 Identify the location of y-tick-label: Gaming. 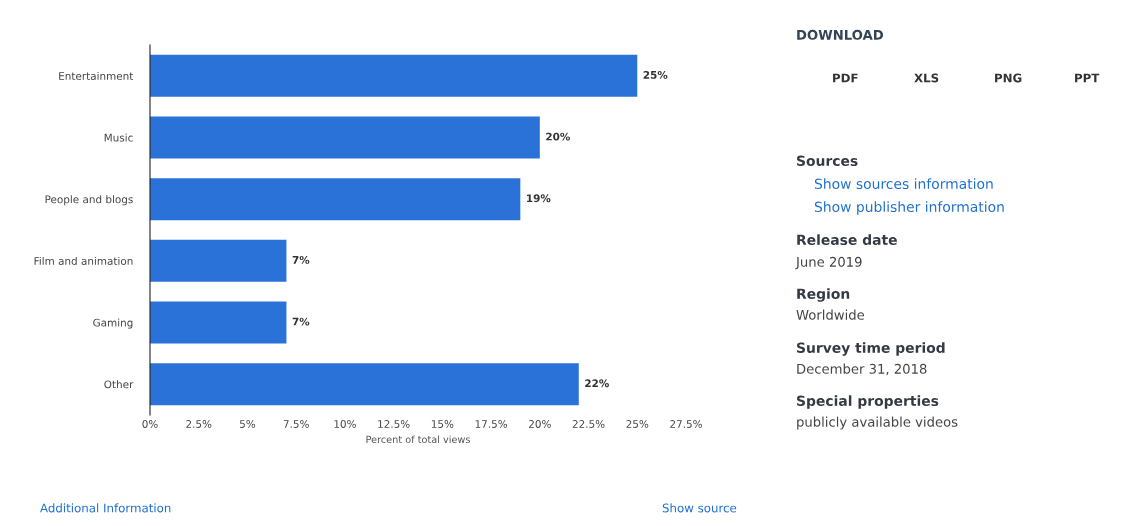
(113, 323).